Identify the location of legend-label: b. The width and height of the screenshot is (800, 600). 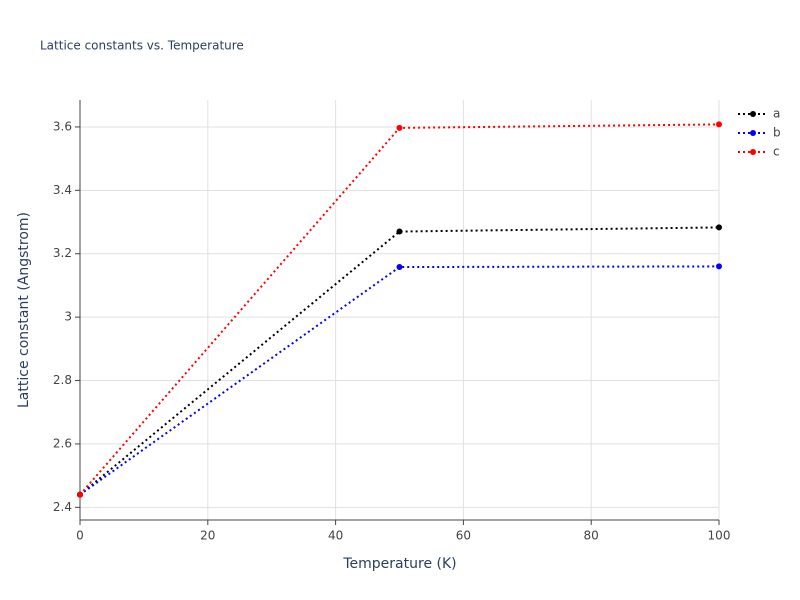
(777, 133).